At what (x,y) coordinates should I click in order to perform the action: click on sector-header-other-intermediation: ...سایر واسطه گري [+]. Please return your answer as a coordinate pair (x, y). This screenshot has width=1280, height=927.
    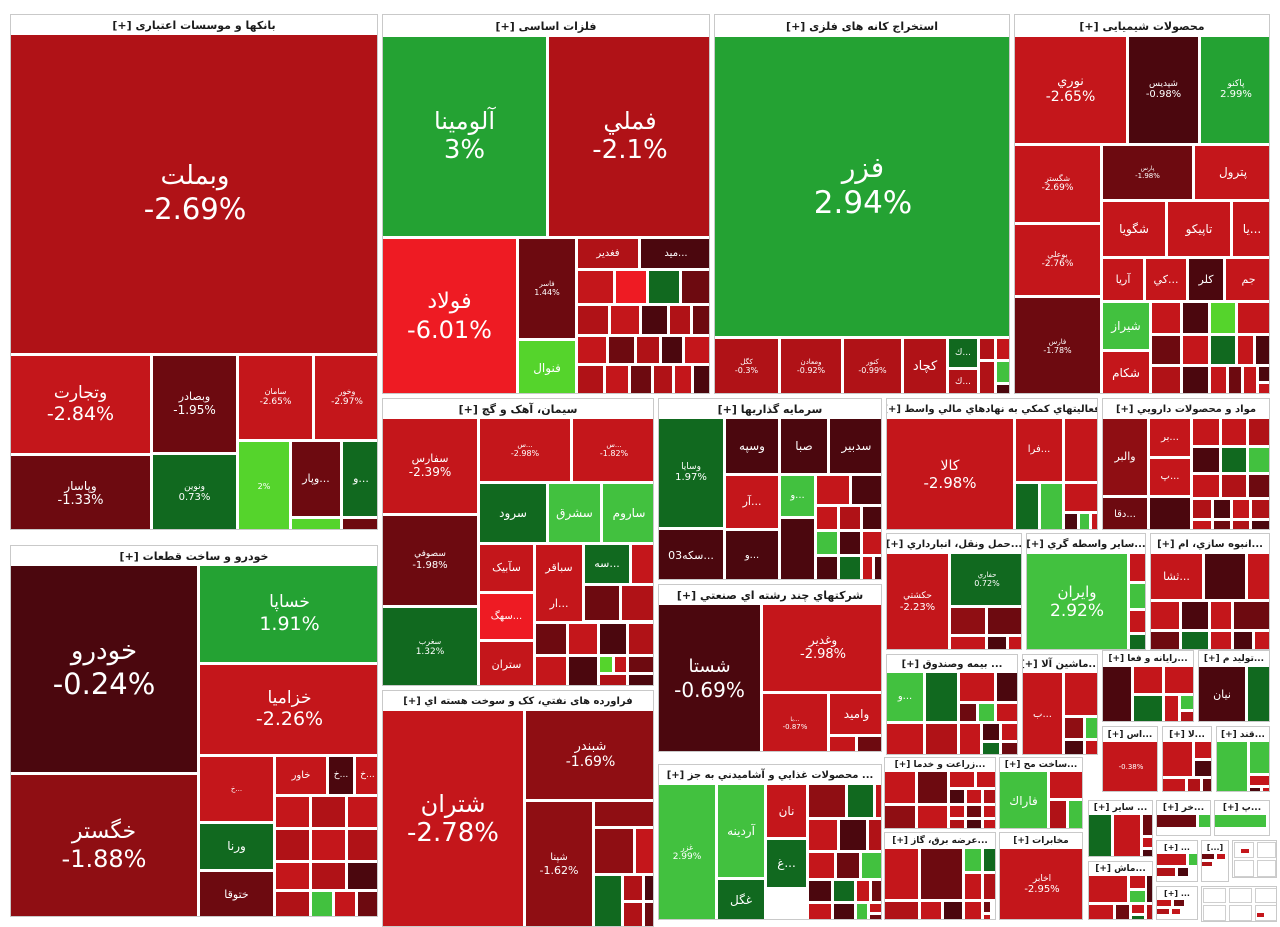
    Looking at the image, I should click on (1086, 544).